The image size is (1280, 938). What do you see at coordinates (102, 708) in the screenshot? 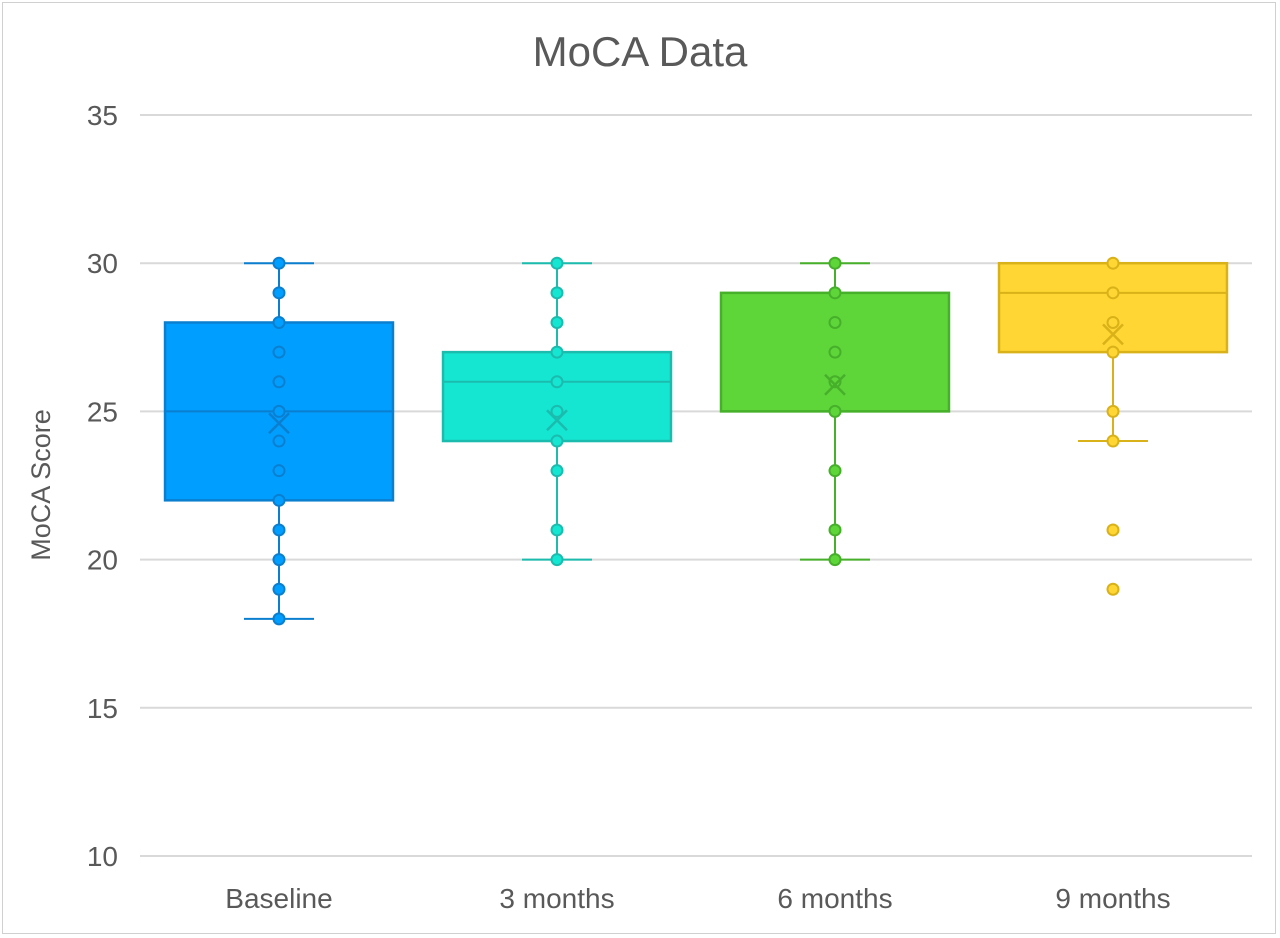
I see `y-tick-label: 15` at bounding box center [102, 708].